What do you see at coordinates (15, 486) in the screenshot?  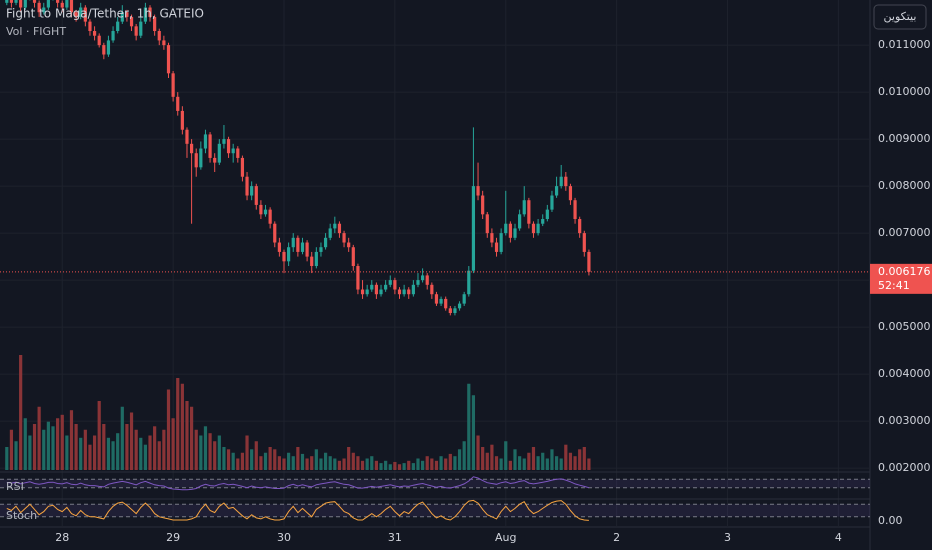 I see `rsi-label: RSI` at bounding box center [15, 486].